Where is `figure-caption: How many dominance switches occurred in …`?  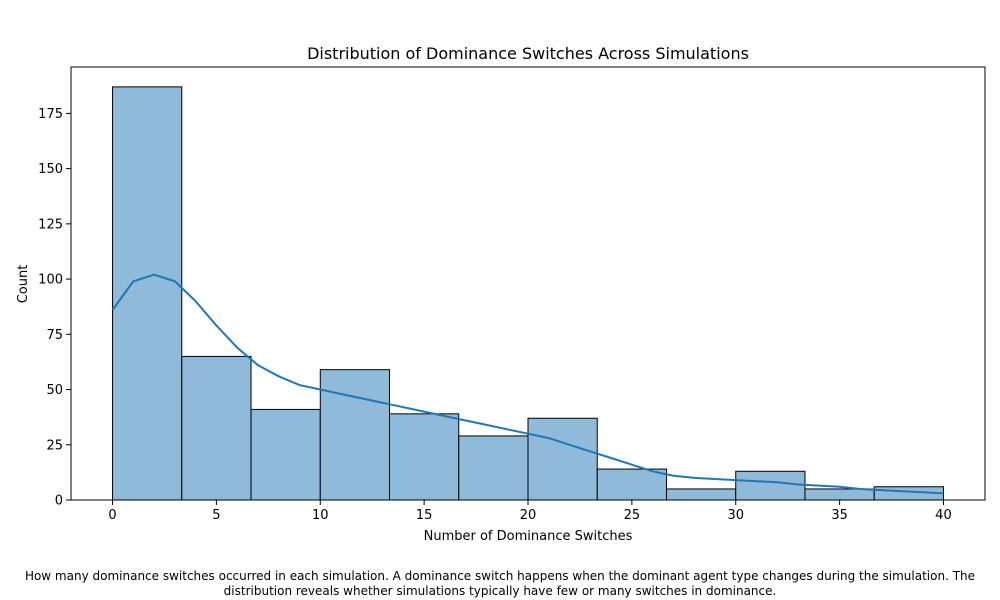
figure-caption: How many dominance switches occurred in … is located at coordinates (500, 584).